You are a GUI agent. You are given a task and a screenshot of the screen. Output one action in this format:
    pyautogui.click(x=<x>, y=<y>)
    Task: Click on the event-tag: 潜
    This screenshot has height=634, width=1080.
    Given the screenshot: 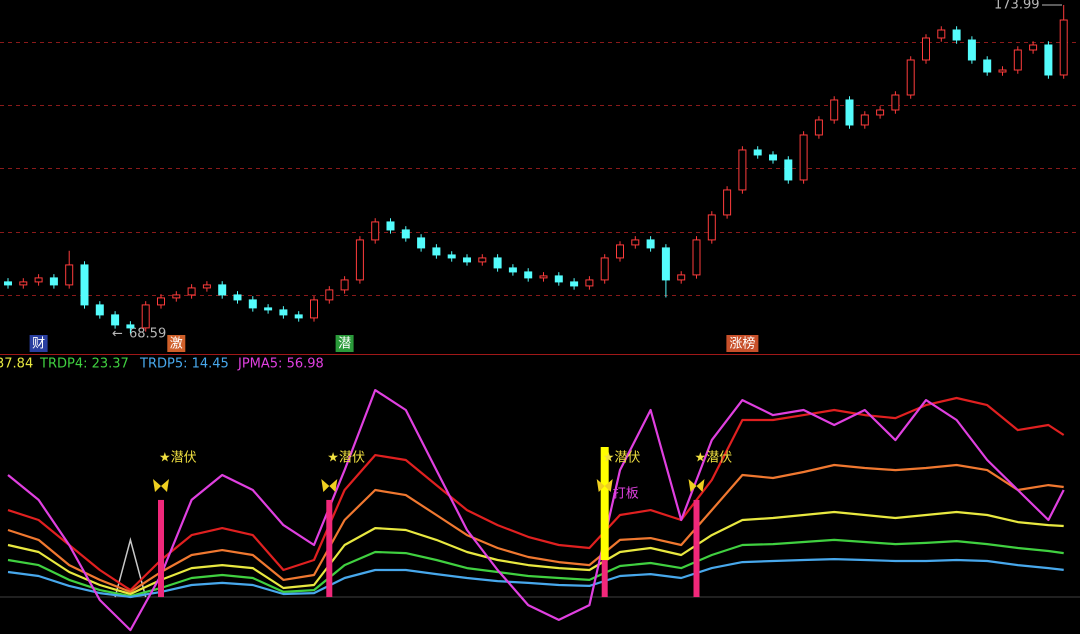 What is the action you would take?
    pyautogui.click(x=344, y=344)
    